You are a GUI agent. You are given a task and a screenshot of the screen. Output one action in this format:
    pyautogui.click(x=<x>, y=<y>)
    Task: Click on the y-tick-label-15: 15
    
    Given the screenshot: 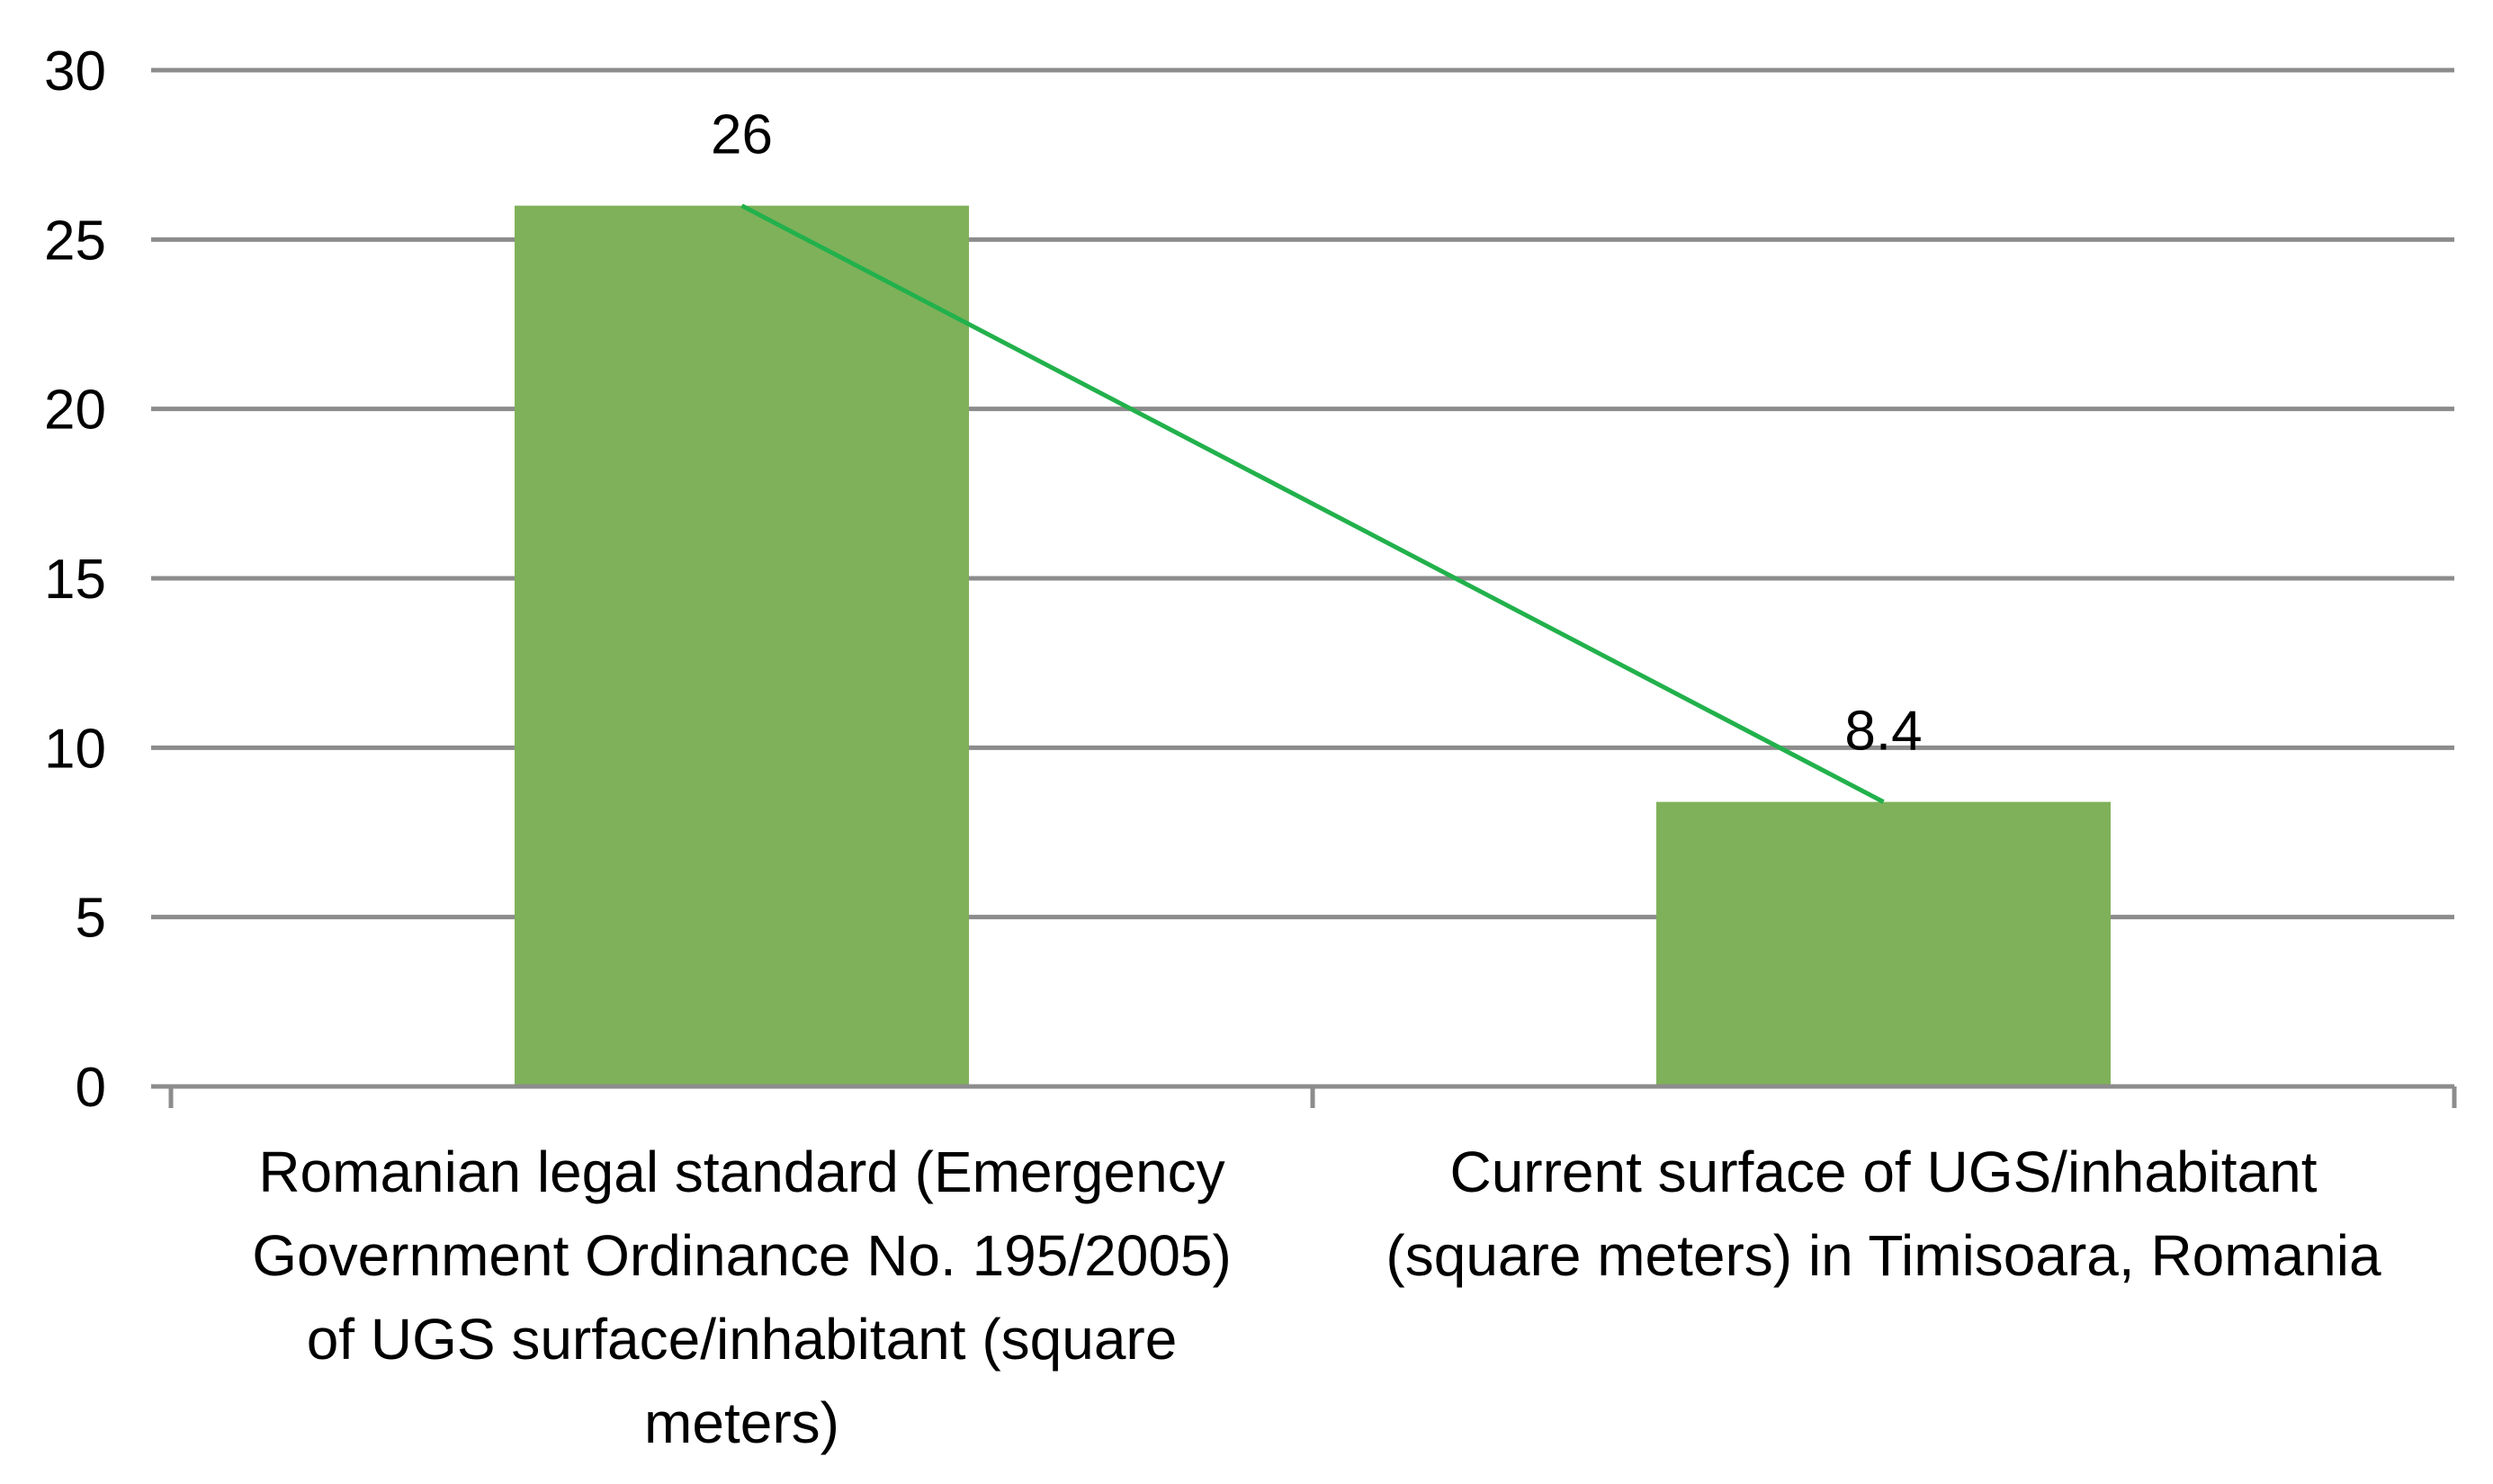 What is the action you would take?
    pyautogui.click(x=75, y=580)
    